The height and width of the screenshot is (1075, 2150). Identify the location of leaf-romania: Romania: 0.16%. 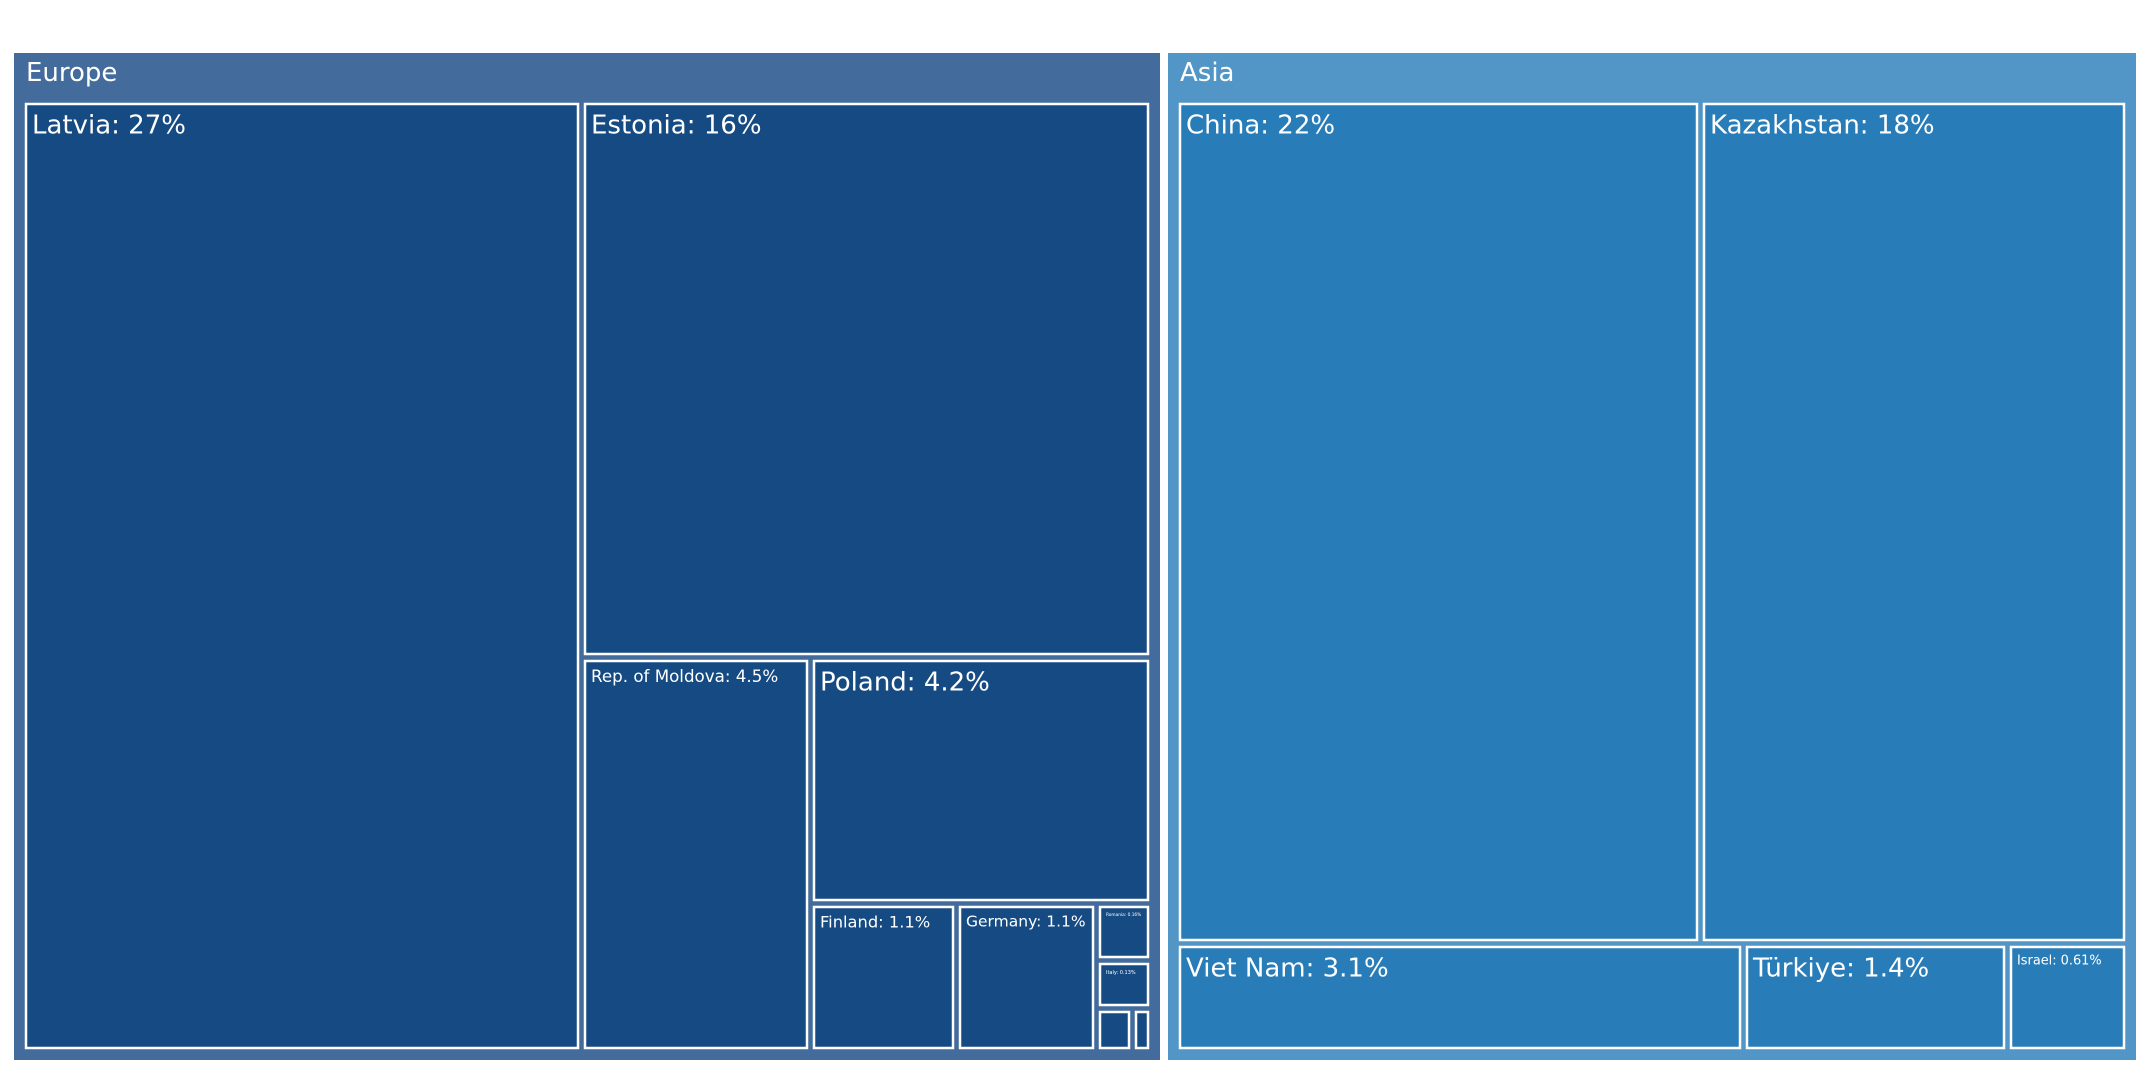
(1124, 932).